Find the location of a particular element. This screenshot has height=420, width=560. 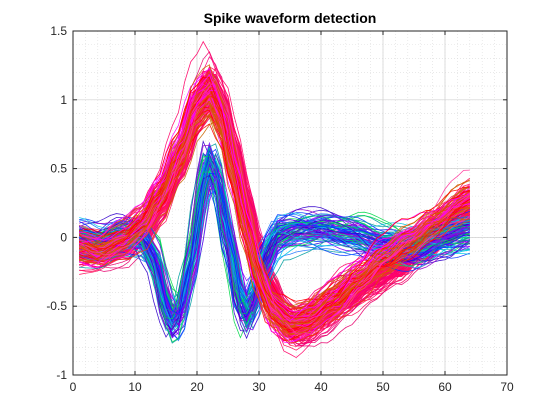

x-tick-label: 70 is located at coordinates (507, 387).